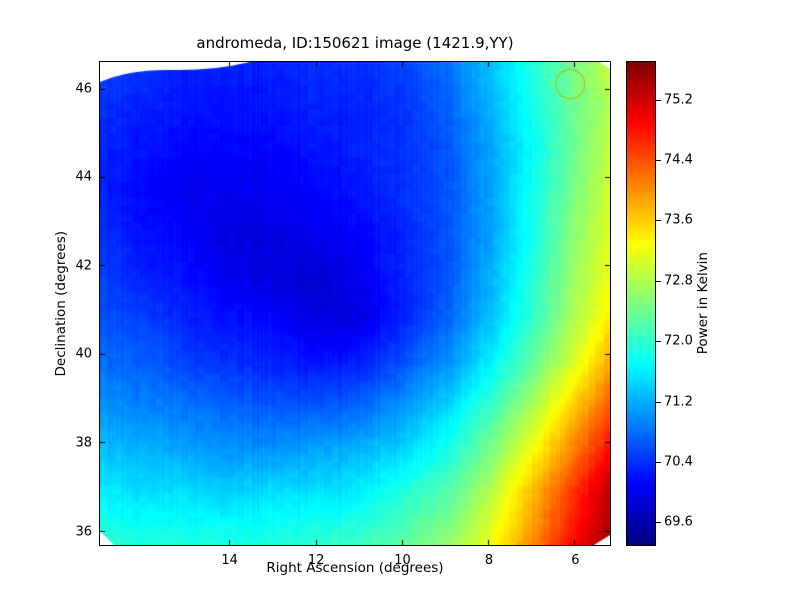 The image size is (800, 600). I want to click on figure-title: andromeda, ID:150621 image (1421.9,YY), so click(355, 43).